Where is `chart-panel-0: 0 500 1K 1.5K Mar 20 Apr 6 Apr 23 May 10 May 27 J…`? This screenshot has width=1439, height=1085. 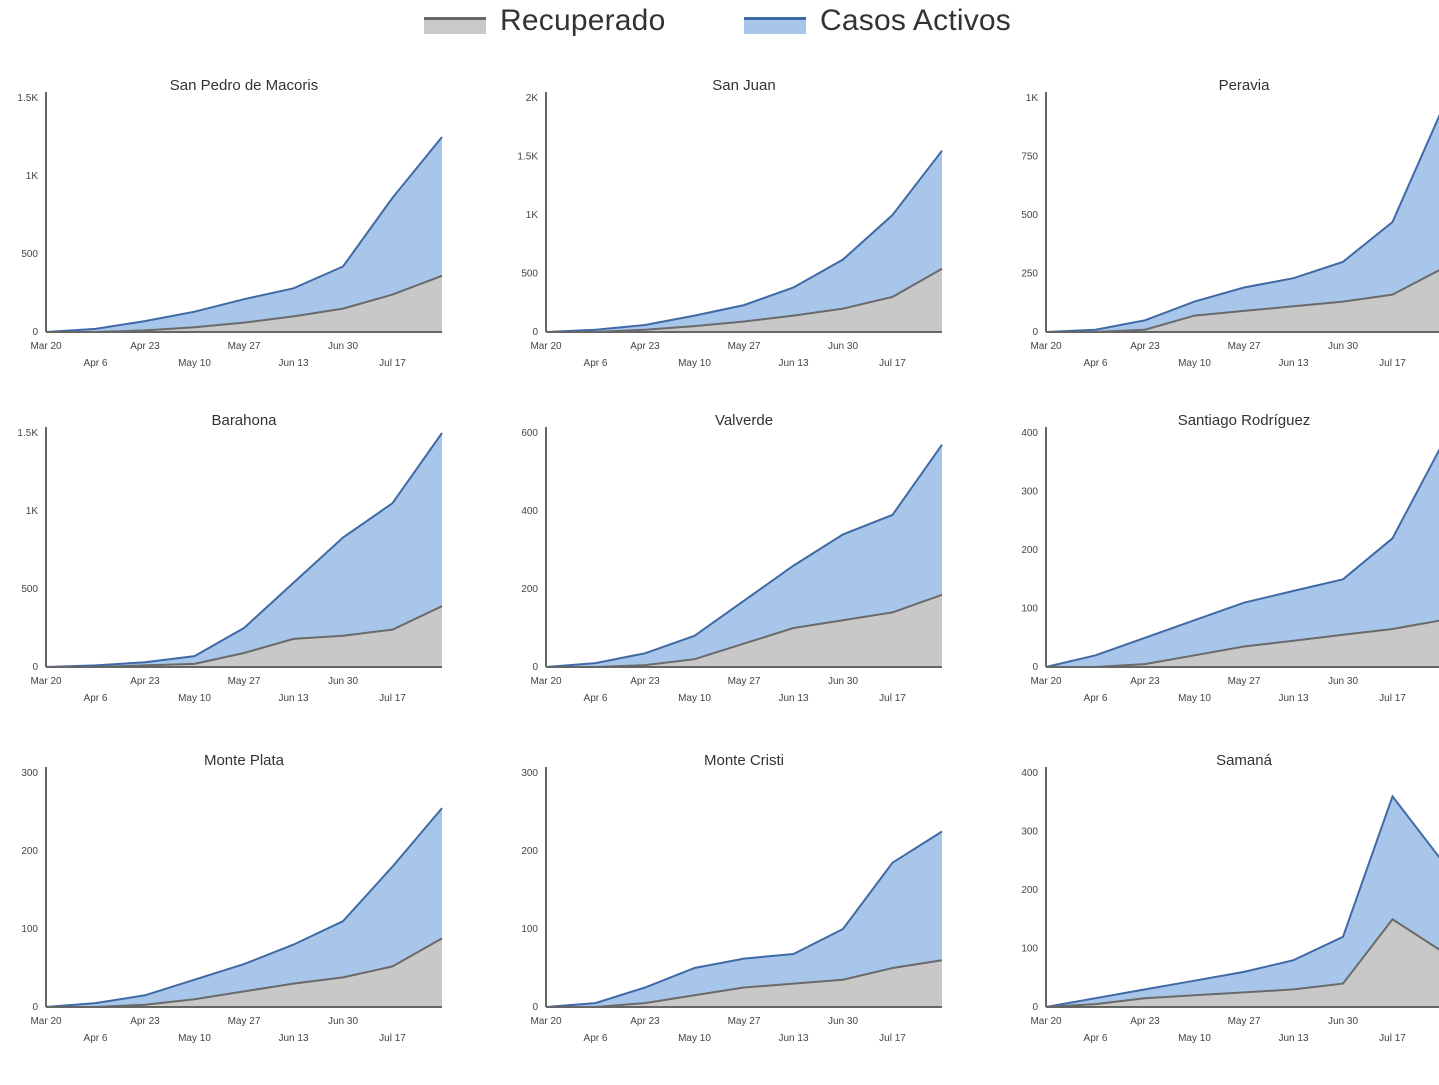 chart-panel-0: 0 500 1K 1.5K Mar 20 Apr 6 Apr 23 May 10 May 27 J… is located at coordinates (240, 240).